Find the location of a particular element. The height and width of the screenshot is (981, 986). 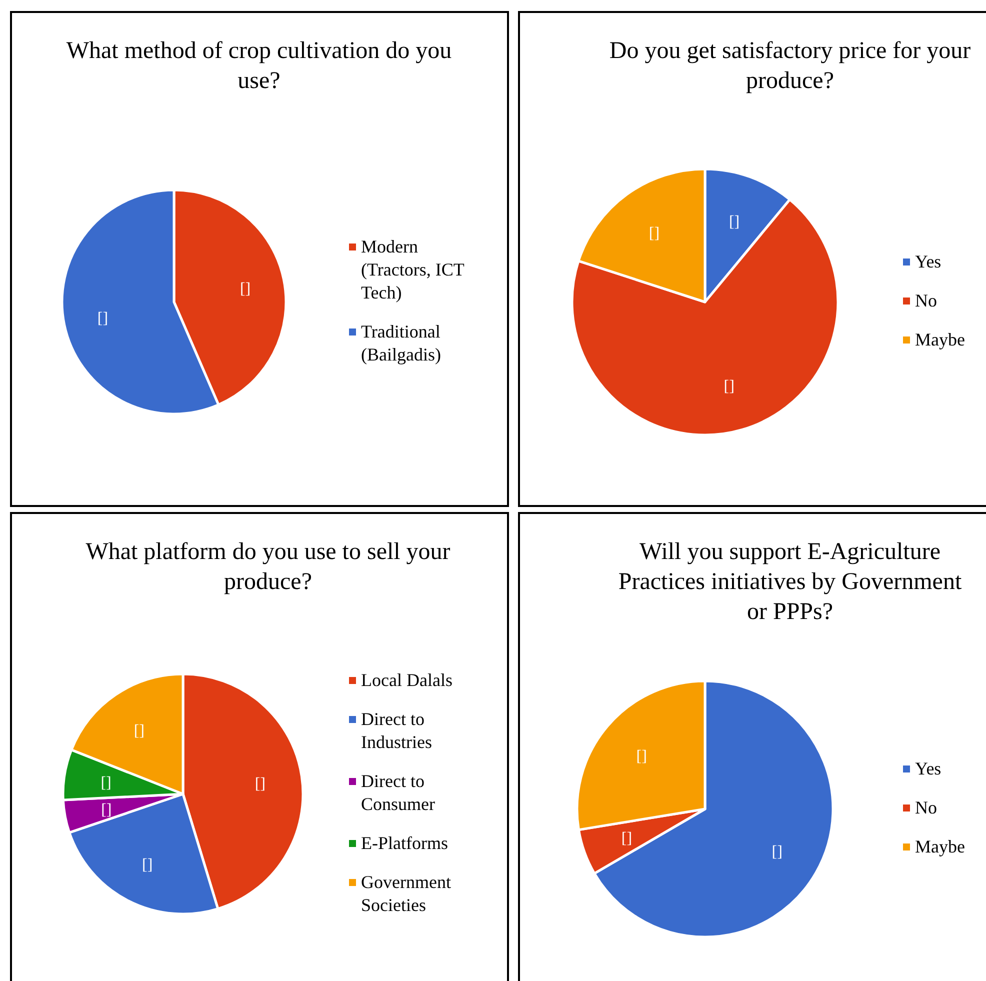

legend-label: Local Dalals is located at coordinates (406, 680).